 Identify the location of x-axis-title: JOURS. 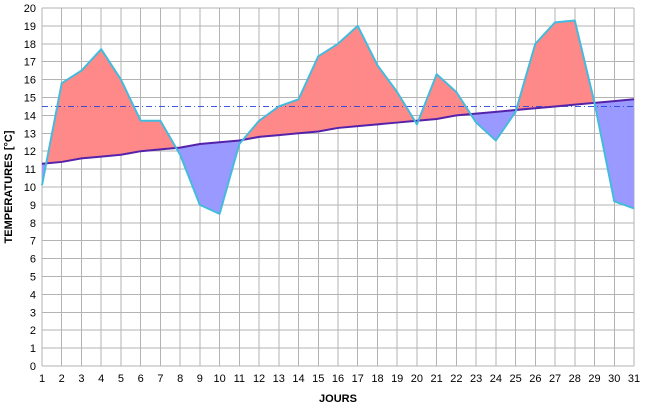
(338, 399).